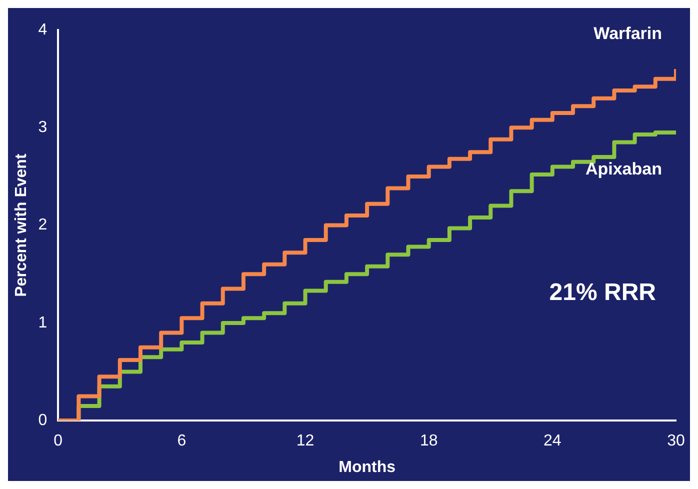  I want to click on x-tick-label: 30, so click(676, 441).